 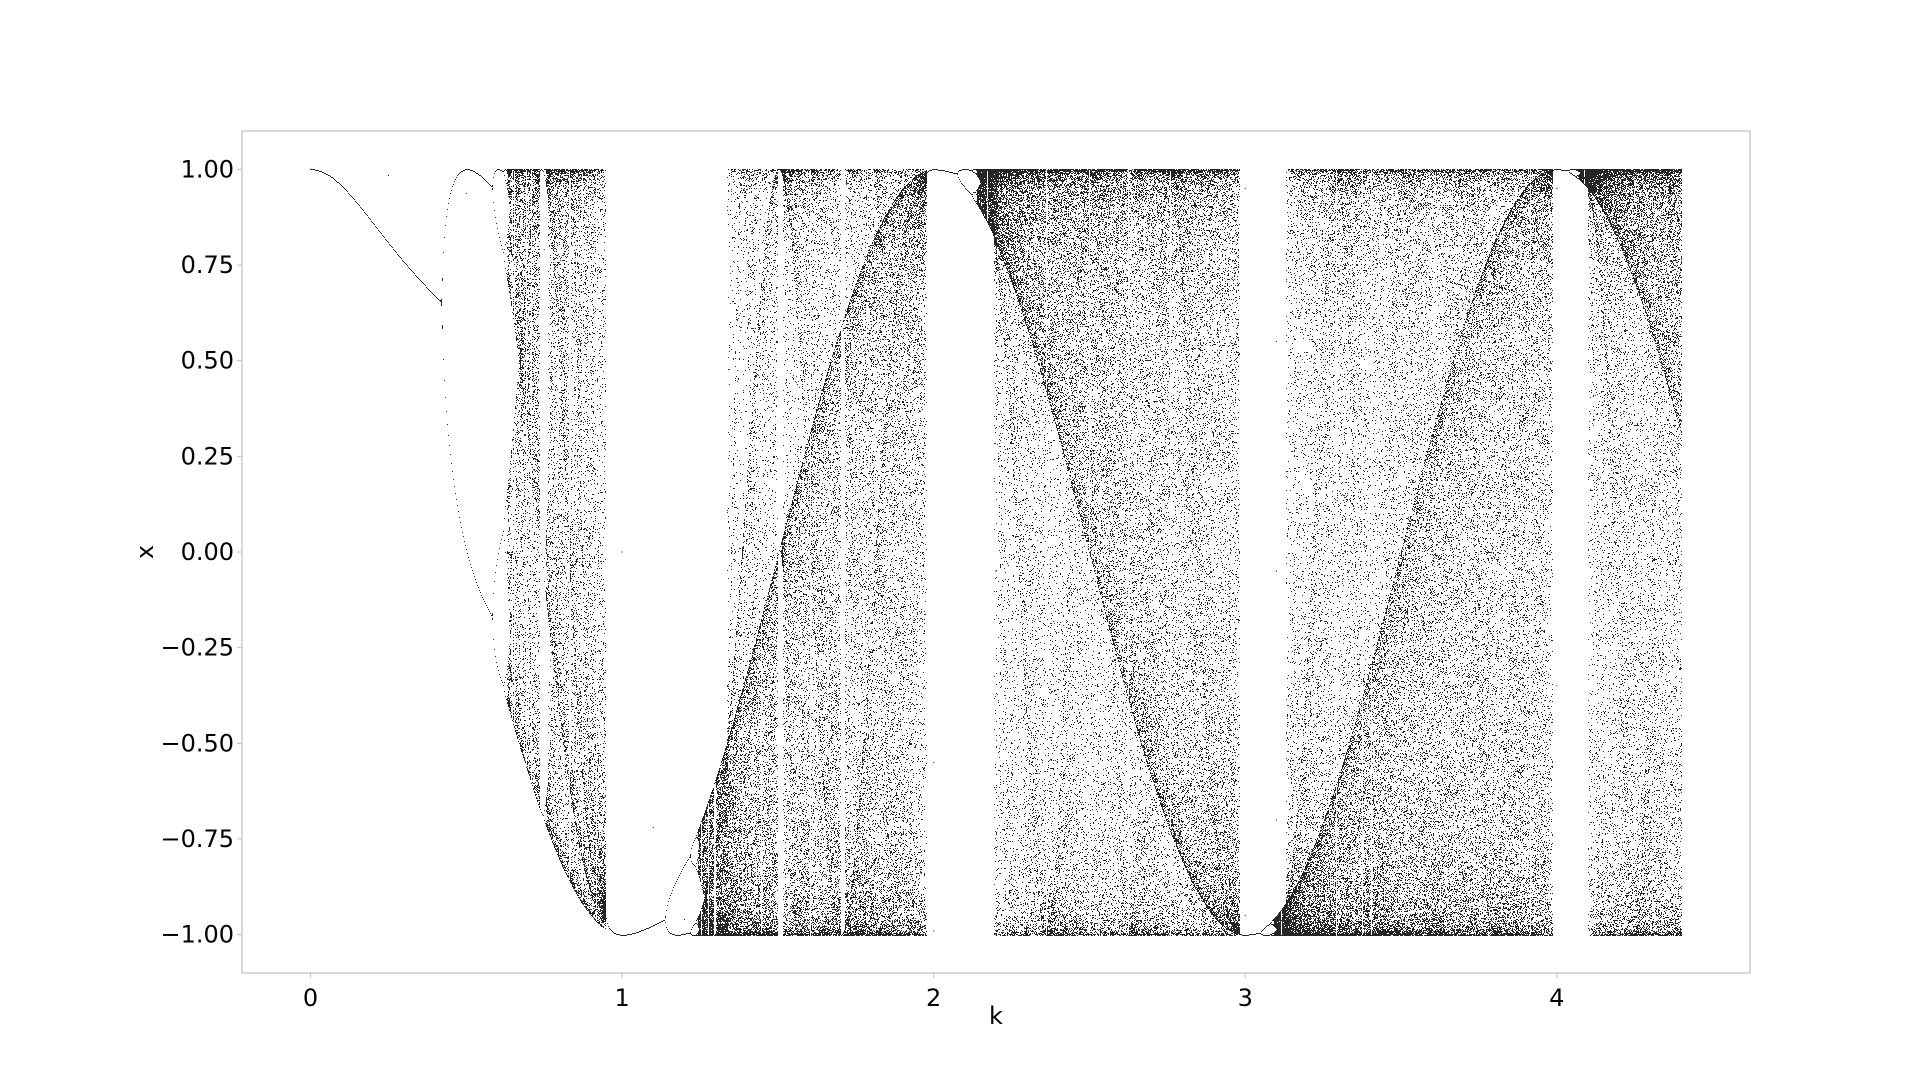 What do you see at coordinates (1556, 998) in the screenshot?
I see `x-tick-label: 4` at bounding box center [1556, 998].